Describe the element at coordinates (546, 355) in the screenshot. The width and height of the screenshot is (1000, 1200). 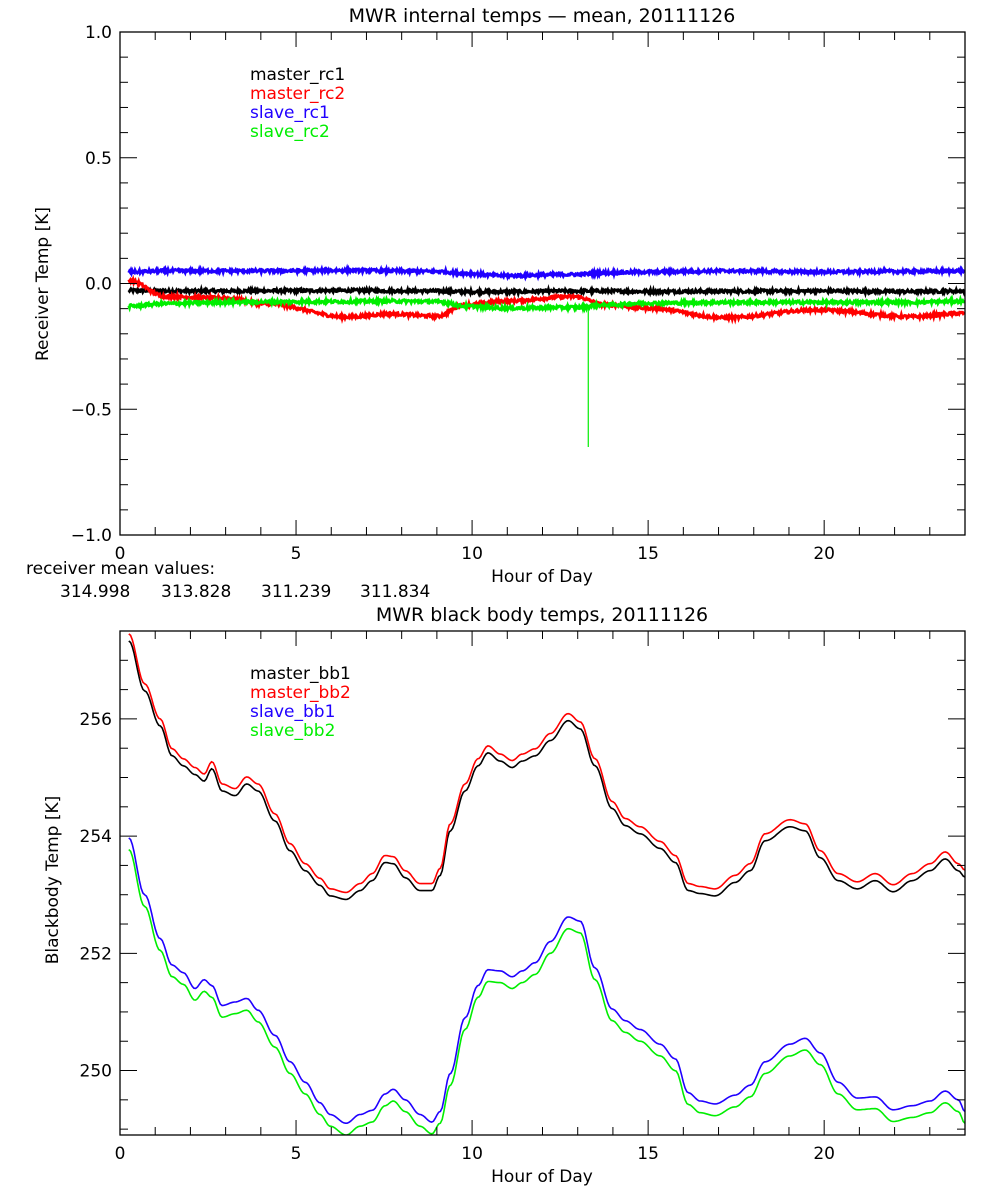
I see `receiver-series-group` at that location.